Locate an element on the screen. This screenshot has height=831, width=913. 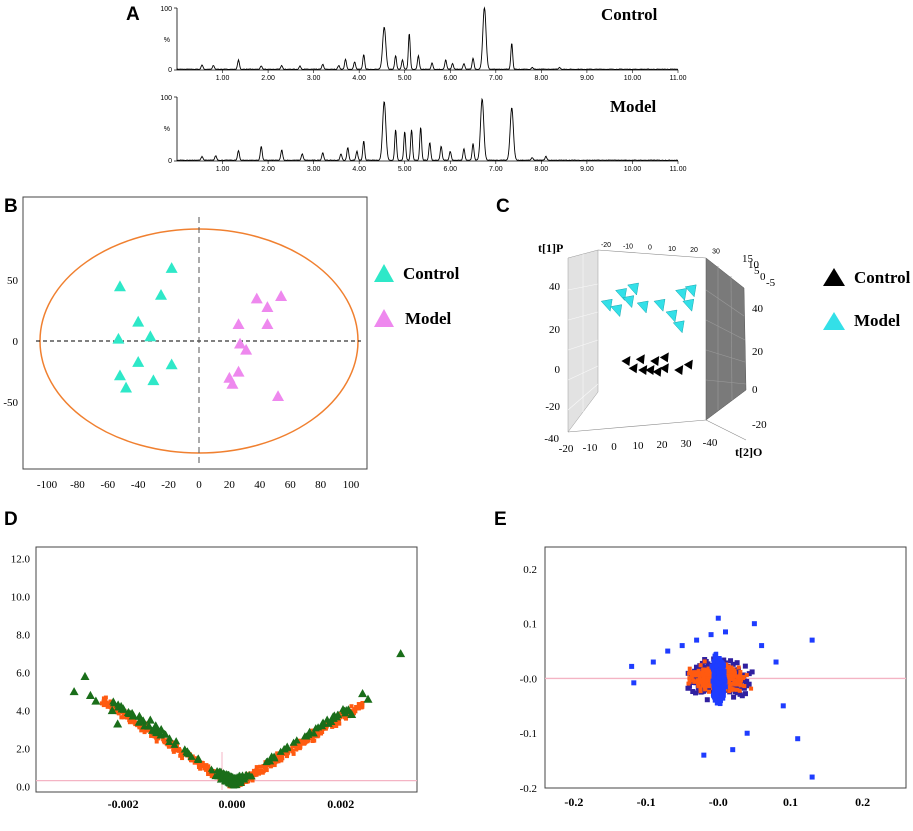
chrom-xtick-label: 8.00 is located at coordinates (542, 78).